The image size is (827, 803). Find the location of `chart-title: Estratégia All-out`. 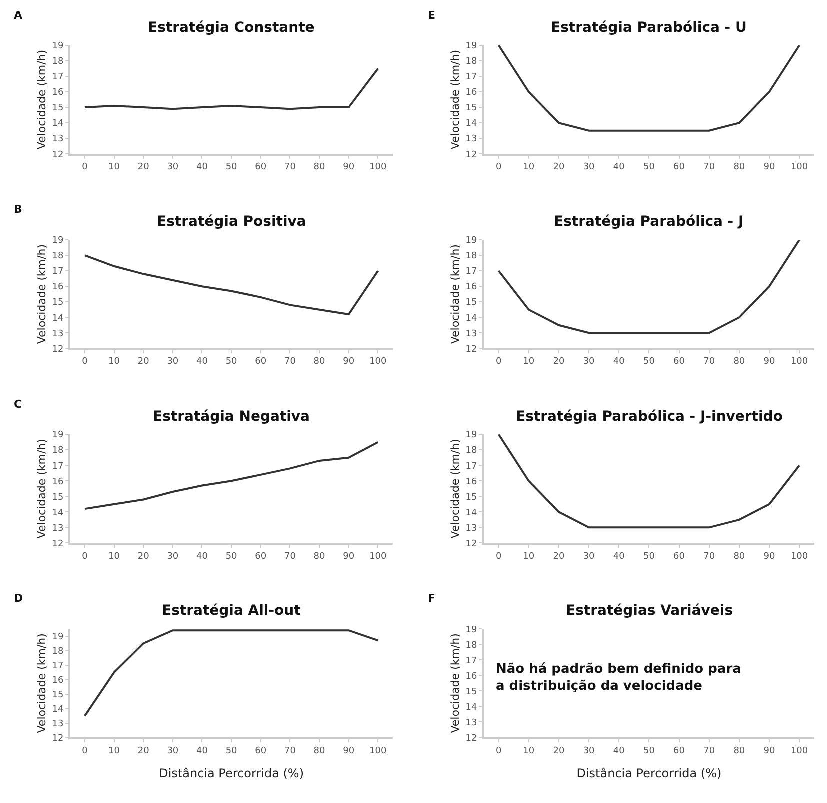

chart-title: Estratégia All-out is located at coordinates (232, 611).